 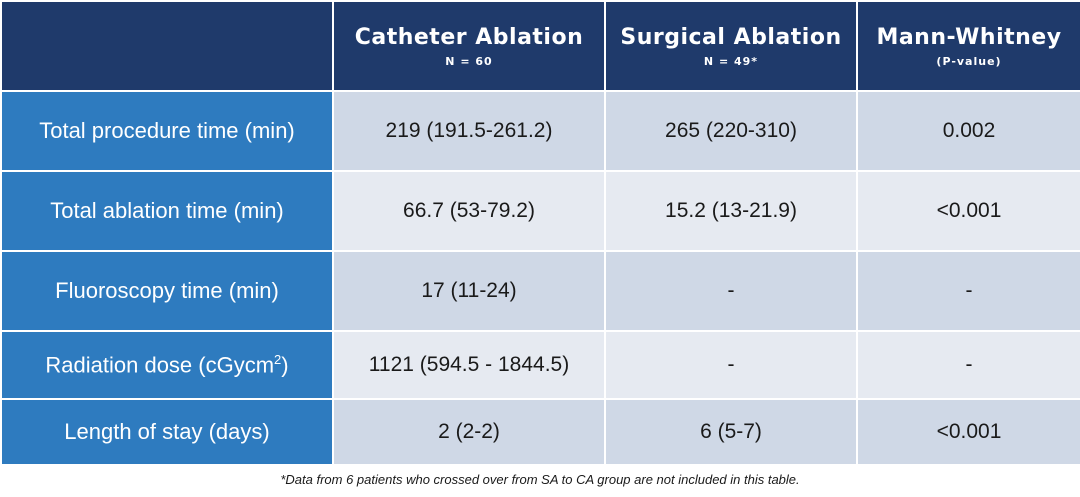 I want to click on row-label-main: Radiation dose (cGycm, so click(x=160, y=365).